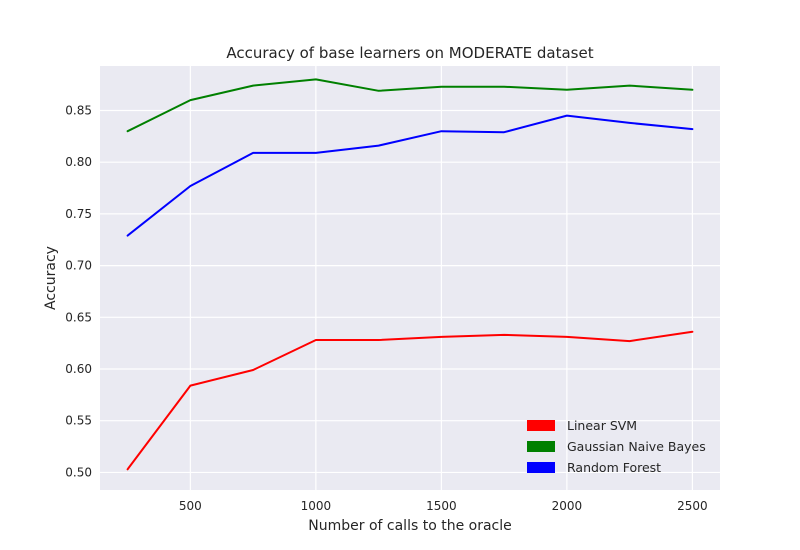 The image size is (800, 550). I want to click on y-tick-label: 0.50, so click(78, 472).